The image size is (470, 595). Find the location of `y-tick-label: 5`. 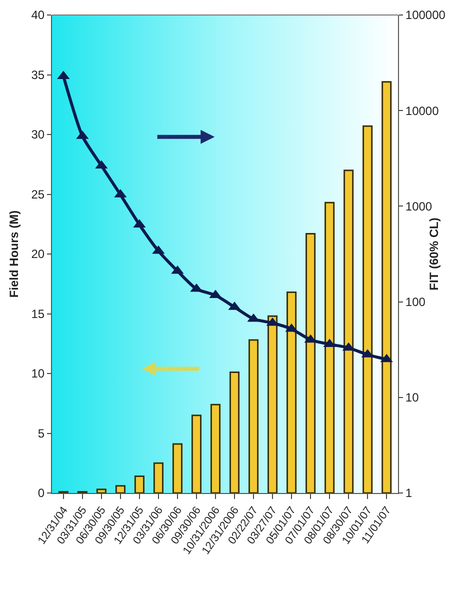

y-tick-label: 5 is located at coordinates (41, 433).